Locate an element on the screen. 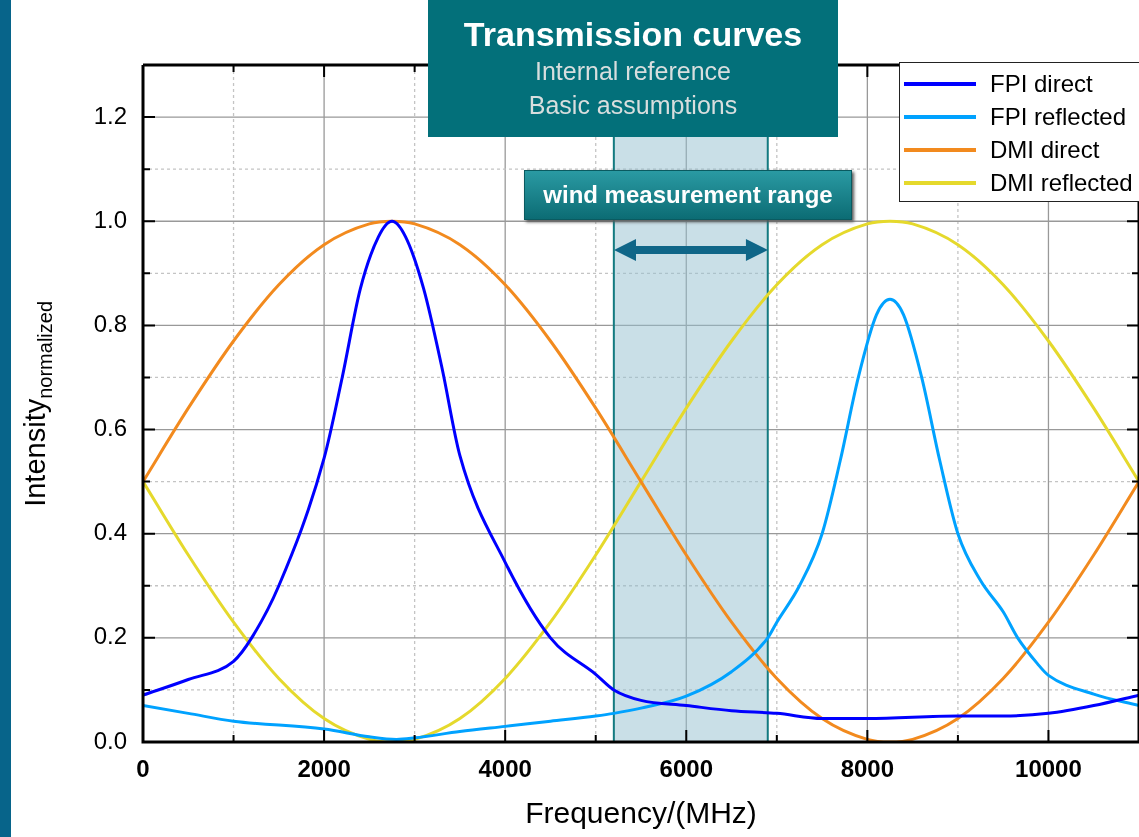 The width and height of the screenshot is (1139, 837). chart-subtitle: Internal reference Basic assumptions is located at coordinates (633, 88).